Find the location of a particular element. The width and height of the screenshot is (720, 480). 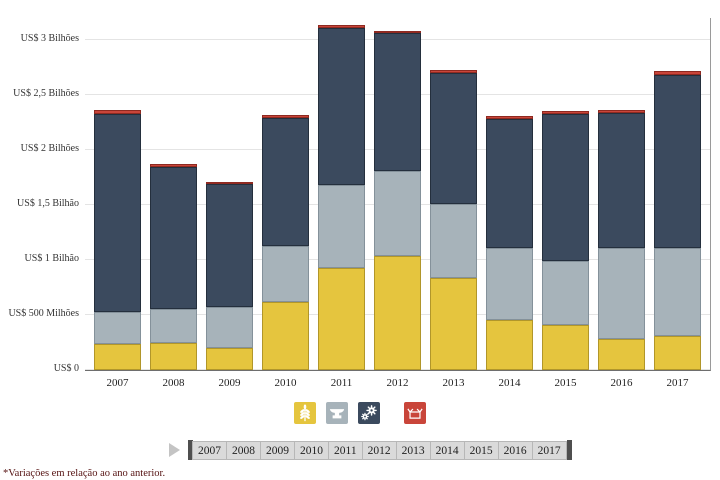

y-axis-label: US$ 3 Bilhões is located at coordinates (49, 38).